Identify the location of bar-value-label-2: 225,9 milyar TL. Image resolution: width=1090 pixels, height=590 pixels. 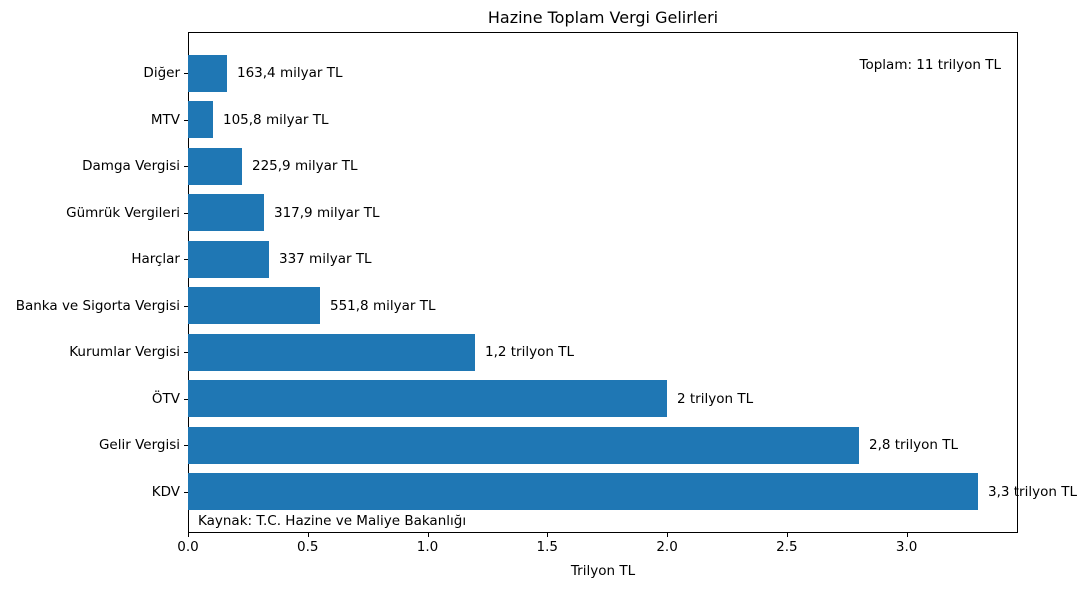
(305, 166).